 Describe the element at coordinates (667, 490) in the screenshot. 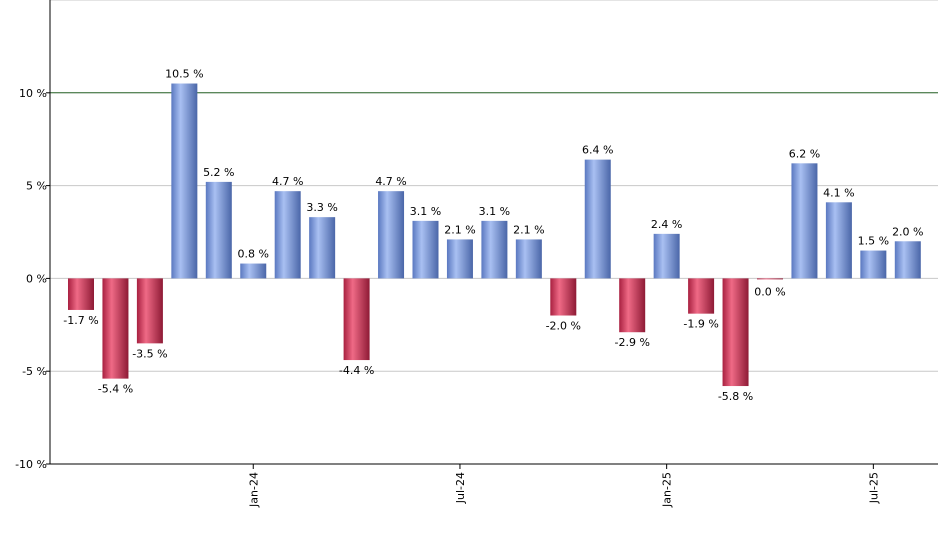

I see `x-tick-label: Jan-25` at that location.